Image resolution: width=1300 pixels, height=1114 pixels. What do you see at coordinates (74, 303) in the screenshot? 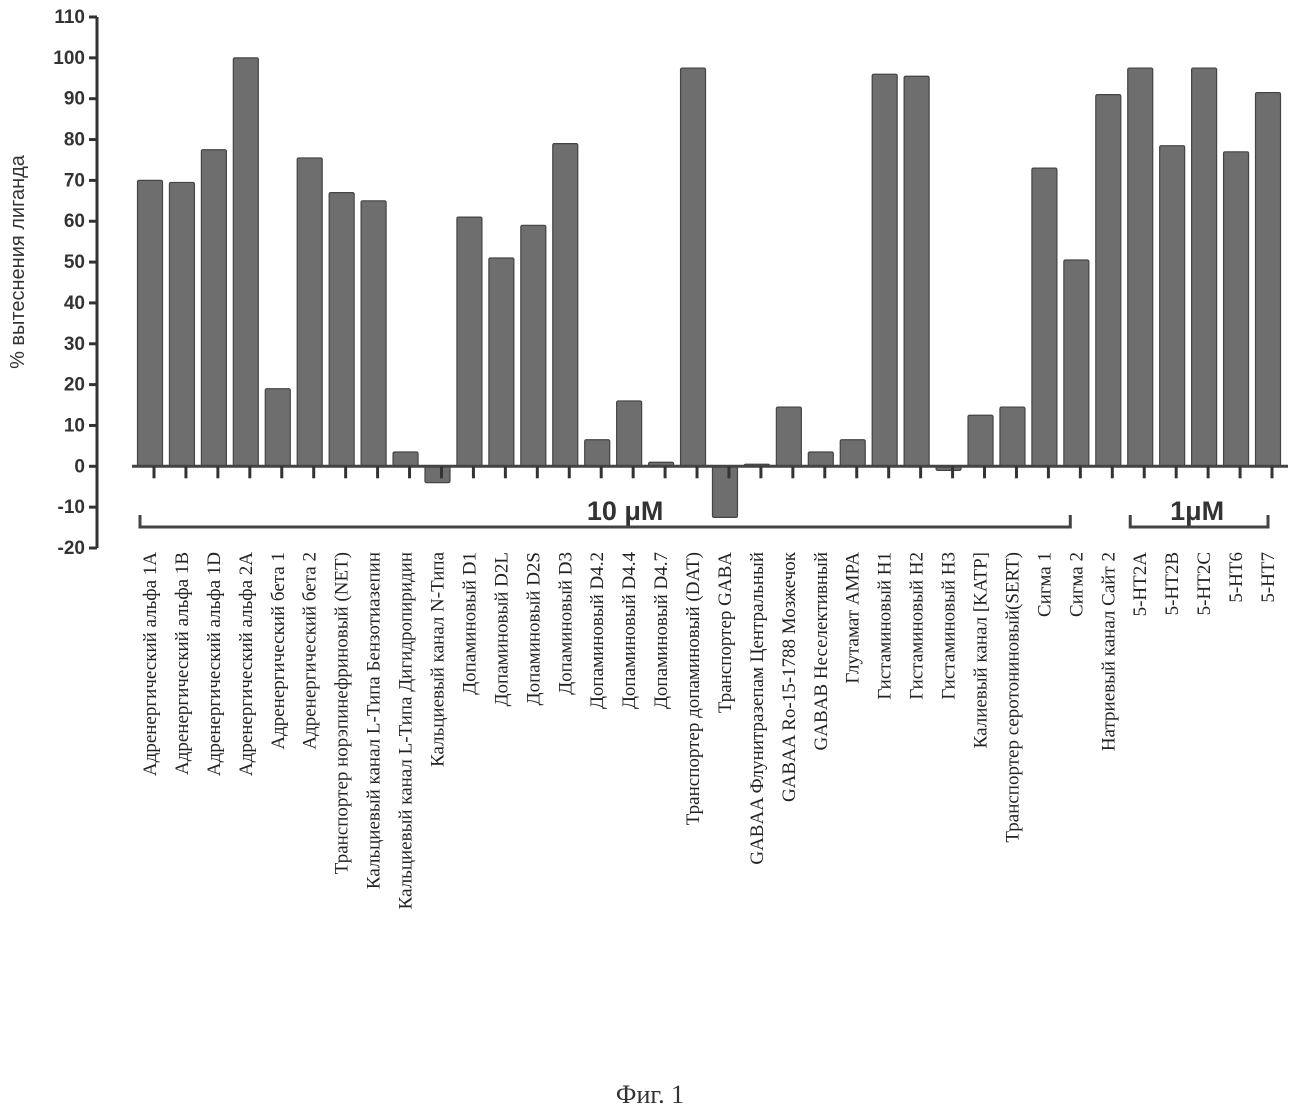
I see `y-tick-label: 40` at bounding box center [74, 303].